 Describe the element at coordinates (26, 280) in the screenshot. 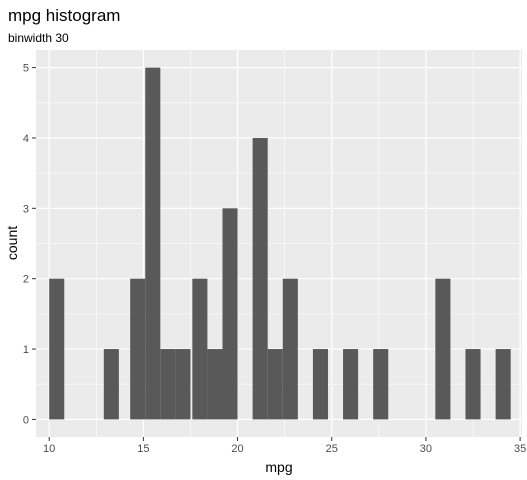

I see `y-tick-label: 2` at that location.